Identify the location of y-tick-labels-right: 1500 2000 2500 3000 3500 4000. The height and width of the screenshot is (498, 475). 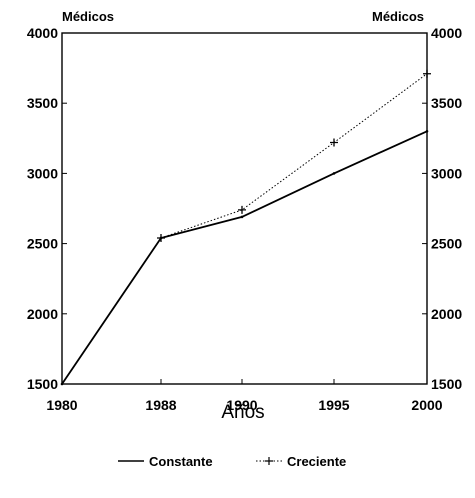
(446, 208).